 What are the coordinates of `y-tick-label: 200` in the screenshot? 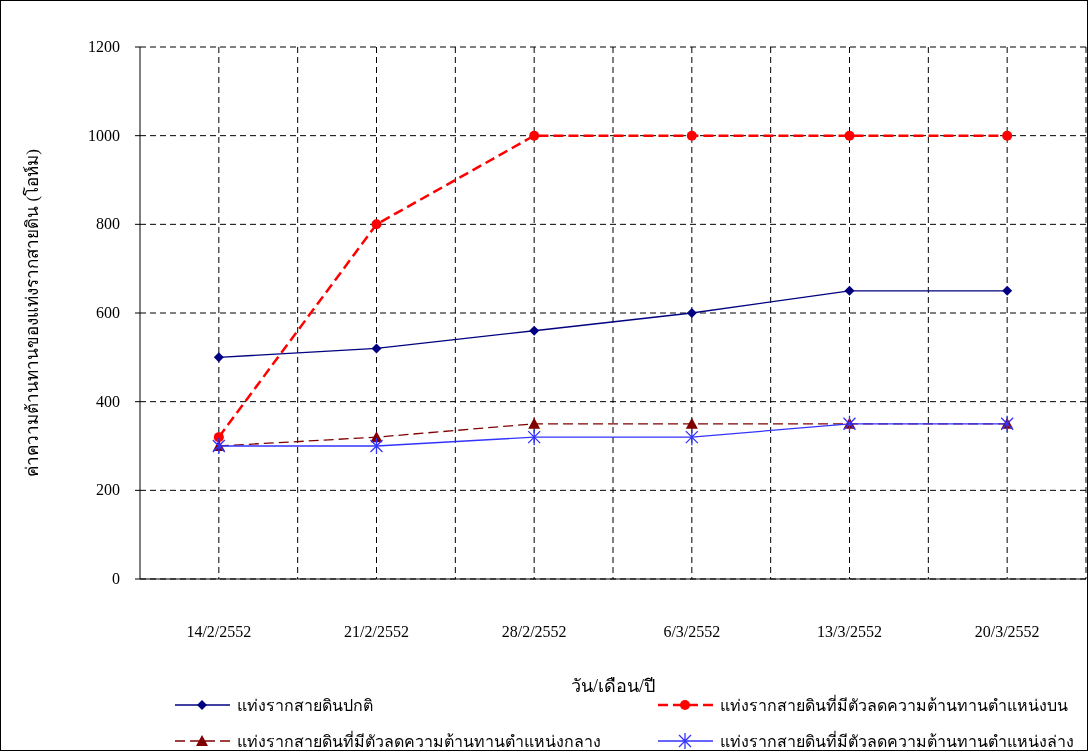 It's located at (108, 490).